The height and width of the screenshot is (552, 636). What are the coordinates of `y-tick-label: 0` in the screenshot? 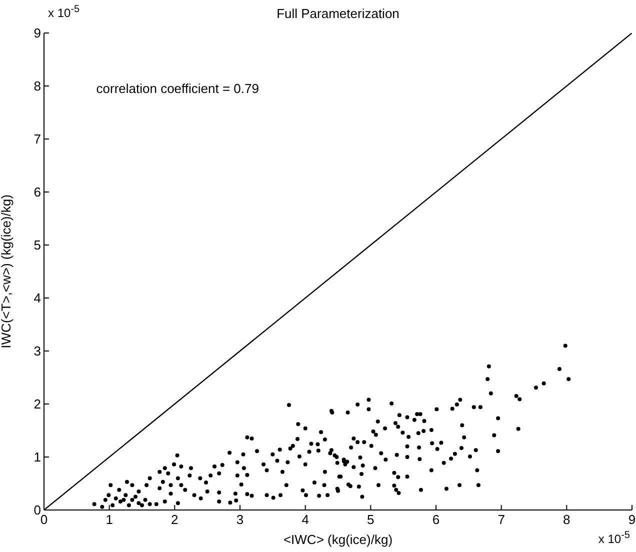 It's located at (37, 510).